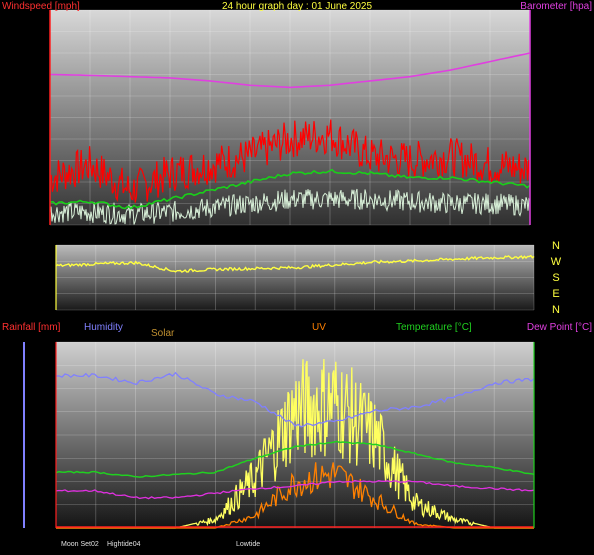 This screenshot has width=594, height=555. Describe the element at coordinates (41, 6) in the screenshot. I see `windspeed-label: Windspeed [mph]` at that location.